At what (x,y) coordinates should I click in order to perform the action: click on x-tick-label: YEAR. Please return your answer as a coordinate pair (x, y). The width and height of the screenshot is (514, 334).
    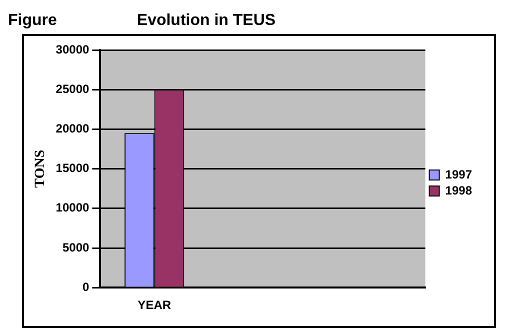
    Looking at the image, I should click on (155, 305).